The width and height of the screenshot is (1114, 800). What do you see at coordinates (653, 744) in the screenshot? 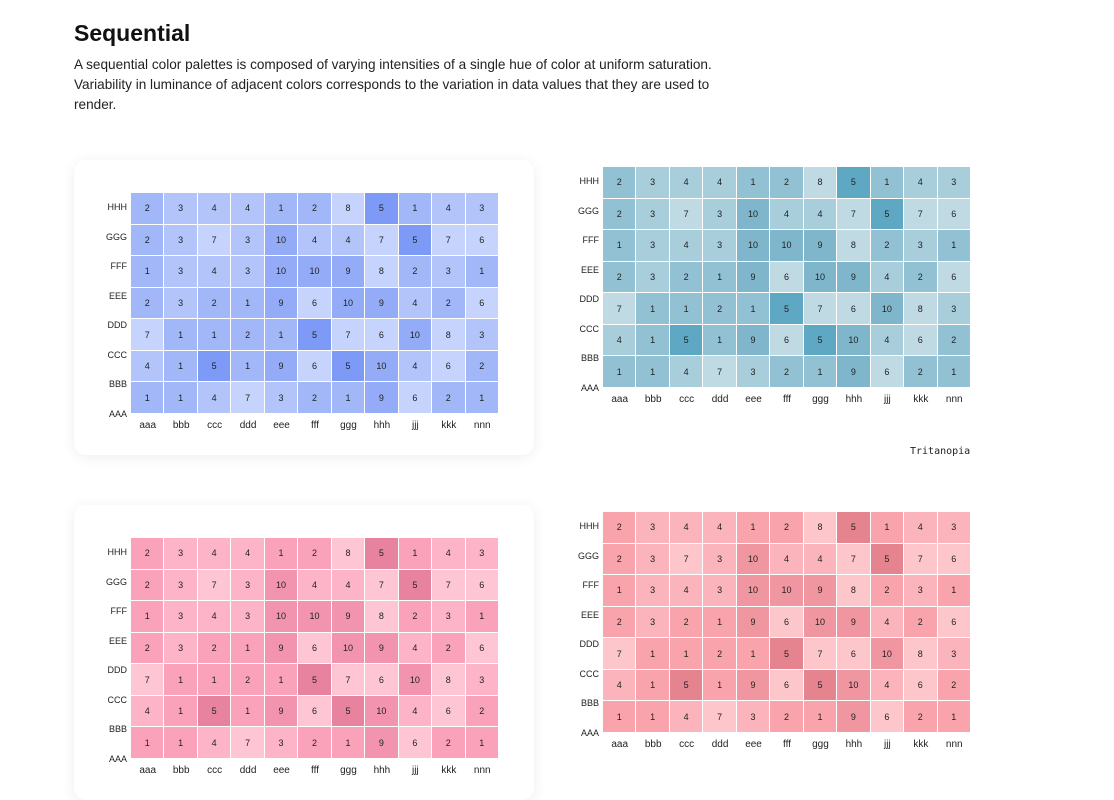
I see `column-label: bbb` at bounding box center [653, 744].